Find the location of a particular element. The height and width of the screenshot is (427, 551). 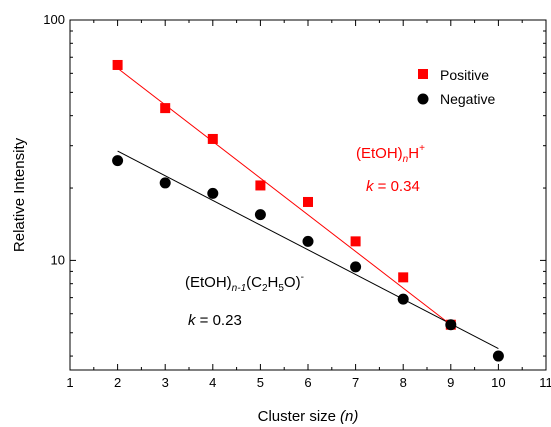

k-value: = 0.23 is located at coordinates (219, 320).